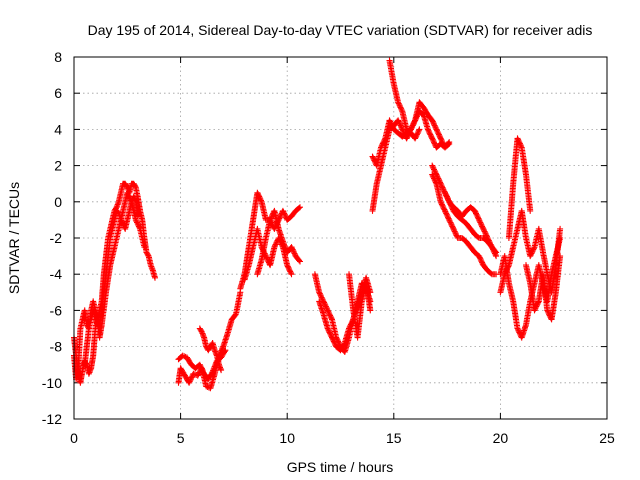  Describe the element at coordinates (56, 274) in the screenshot. I see `y-tick-label: -4` at that location.